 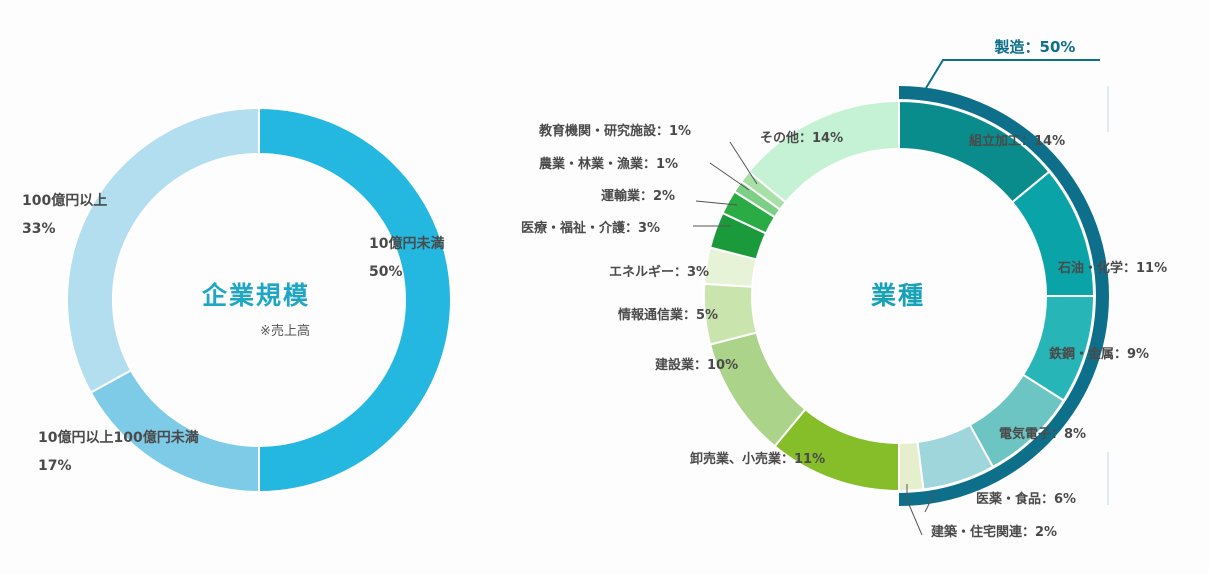 I want to click on size-label-1b-10b-name: 10億円以上100億円未満, so click(x=118, y=437).